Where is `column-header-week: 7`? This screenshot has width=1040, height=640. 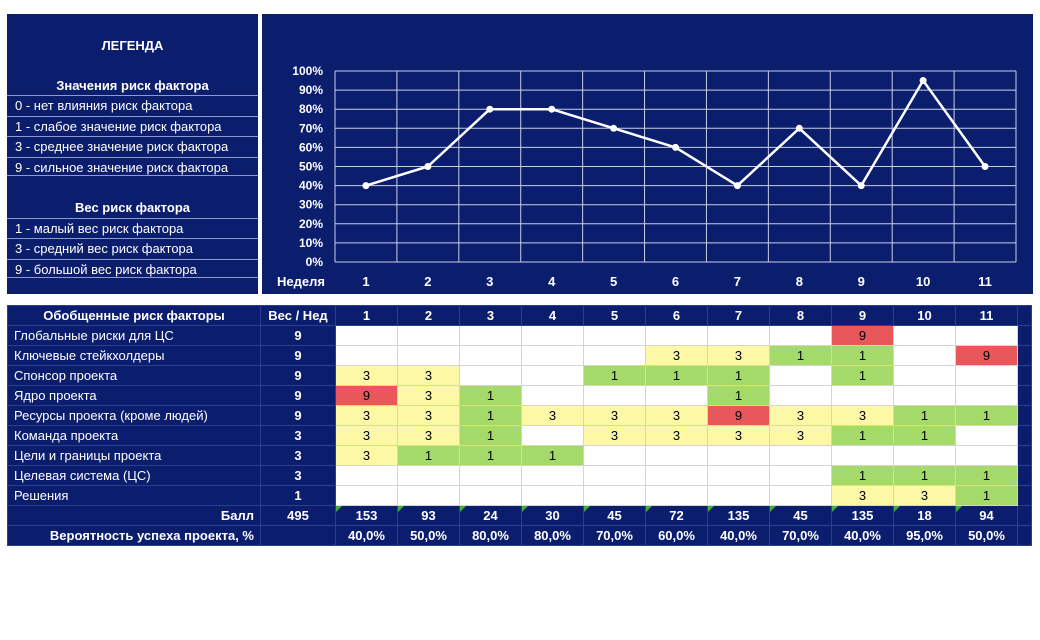
column-header-week: 7 is located at coordinates (738, 315).